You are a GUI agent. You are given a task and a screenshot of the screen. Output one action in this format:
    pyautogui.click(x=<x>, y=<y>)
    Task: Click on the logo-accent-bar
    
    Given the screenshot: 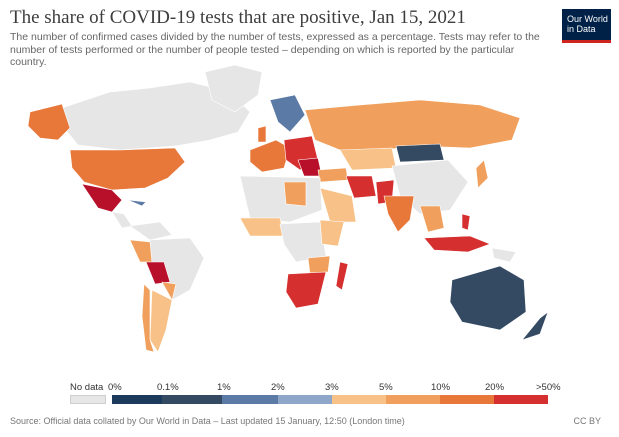 What is the action you would take?
    pyautogui.click(x=586, y=41)
    